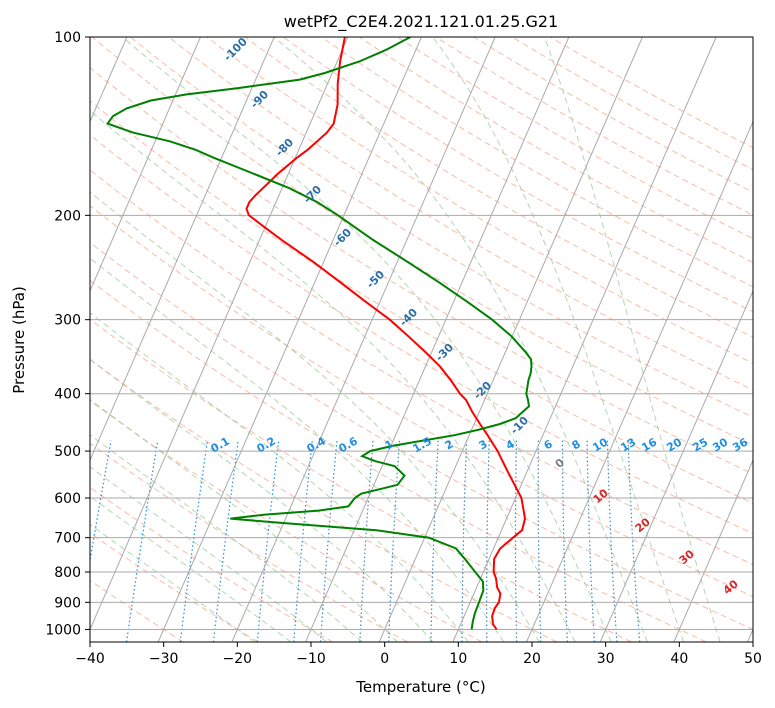  What do you see at coordinates (90, 659) in the screenshot?
I see `x-tick-label: −40` at bounding box center [90, 659].